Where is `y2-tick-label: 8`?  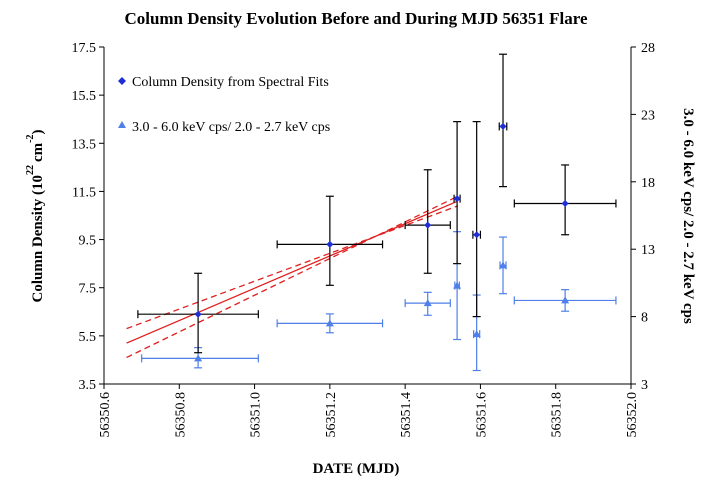 y2-tick-label: 8 is located at coordinates (644, 318).